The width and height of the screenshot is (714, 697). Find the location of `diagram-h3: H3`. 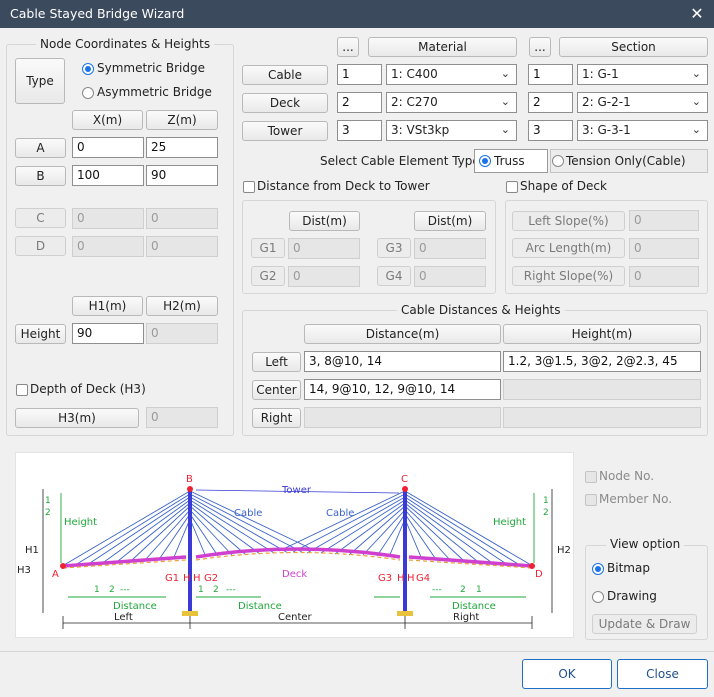

diagram-h3: H3 is located at coordinates (24, 570).